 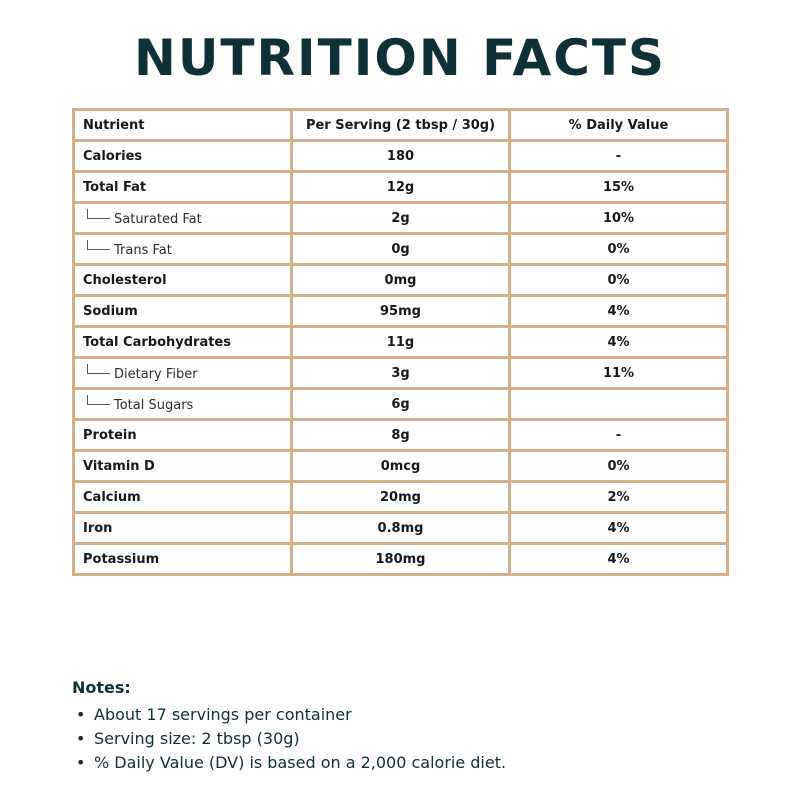 What do you see at coordinates (182, 125) in the screenshot?
I see `header-nutrient: Nutrient` at bounding box center [182, 125].